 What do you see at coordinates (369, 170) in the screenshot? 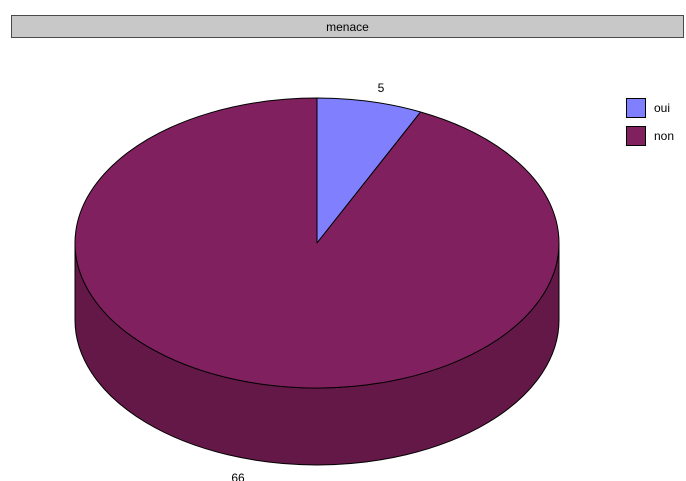
I see `pie-slice-oui` at bounding box center [369, 170].